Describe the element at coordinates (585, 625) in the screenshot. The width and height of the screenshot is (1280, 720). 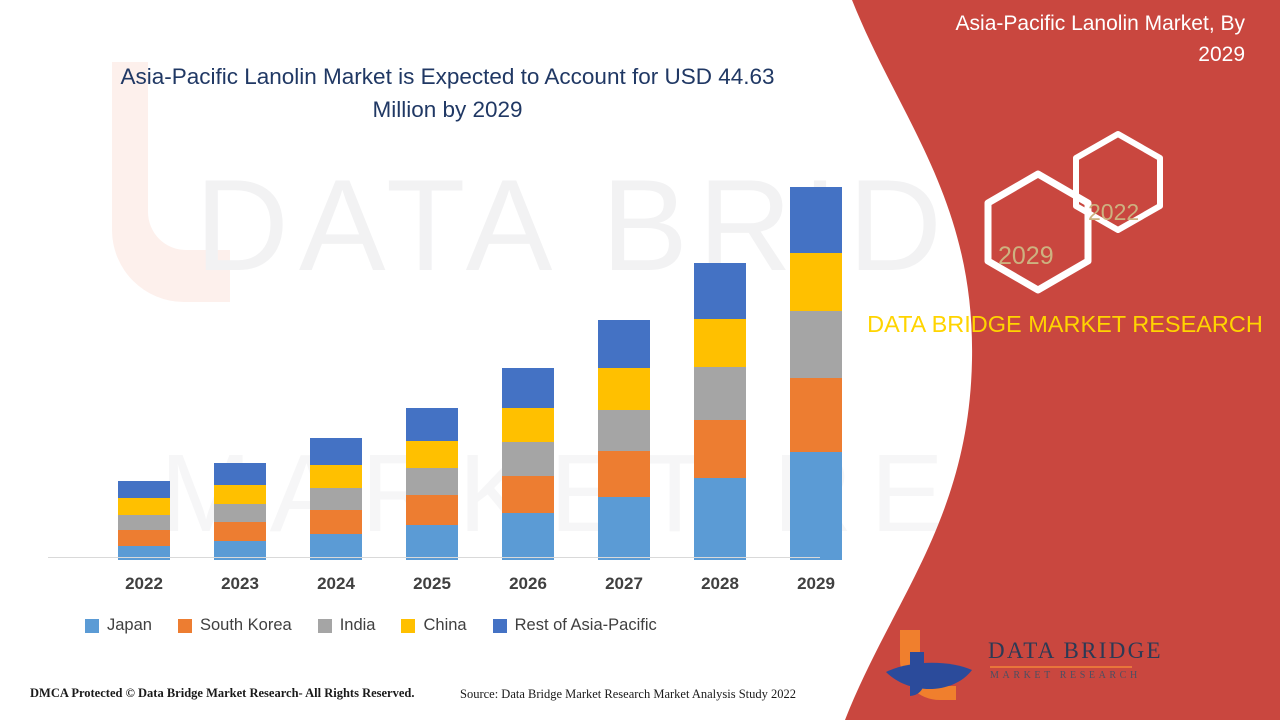
I see `legend-label: Rest of Asia-Pacific` at that location.